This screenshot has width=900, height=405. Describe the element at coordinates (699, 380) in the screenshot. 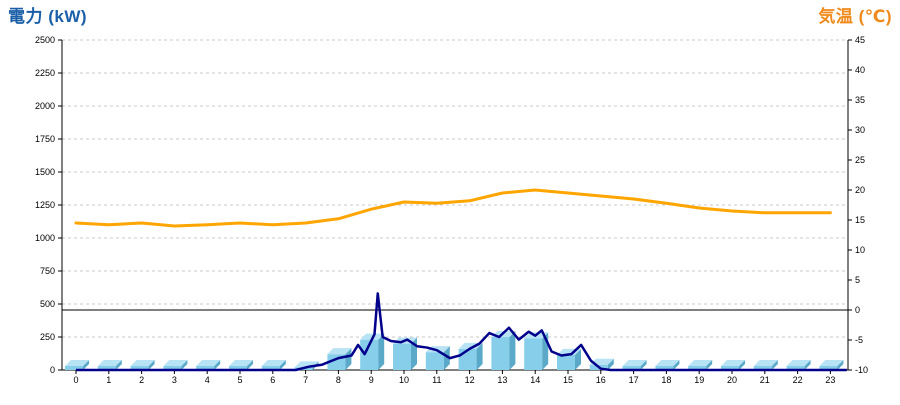

I see `x-tick-label: 19` at that location.